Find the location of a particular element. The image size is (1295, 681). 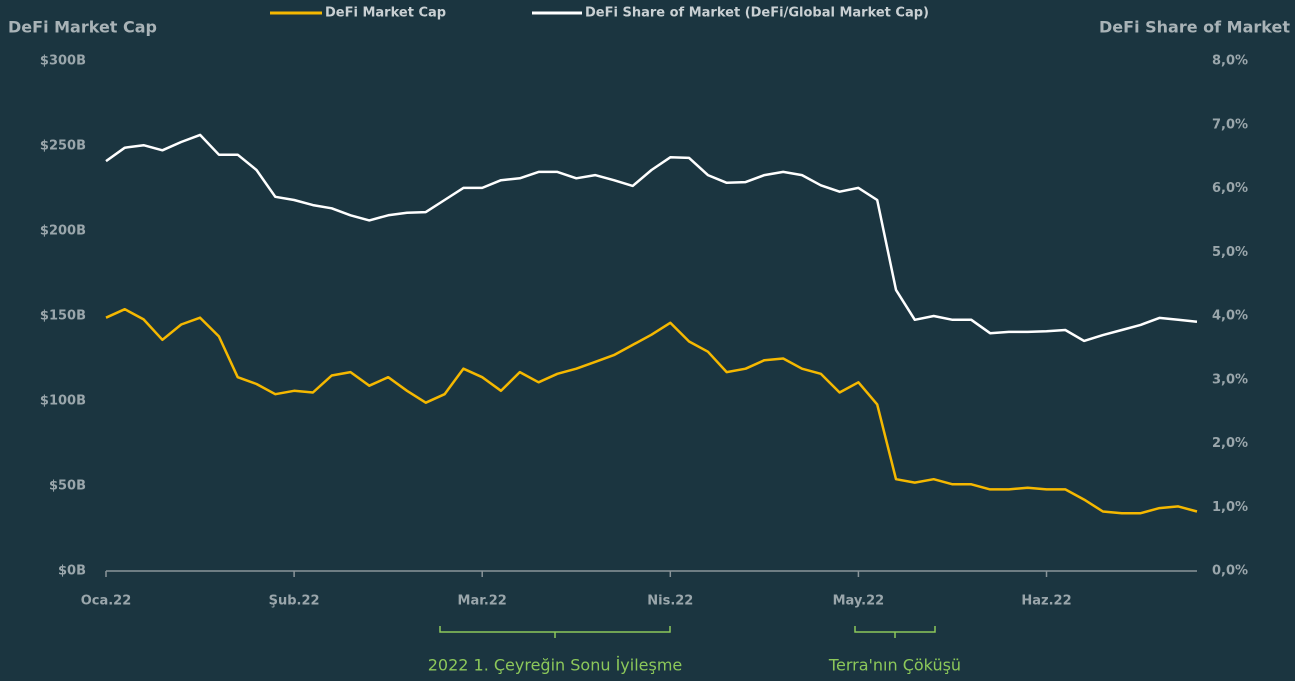

legend-label: DeFi Market Cap is located at coordinates (385, 13).